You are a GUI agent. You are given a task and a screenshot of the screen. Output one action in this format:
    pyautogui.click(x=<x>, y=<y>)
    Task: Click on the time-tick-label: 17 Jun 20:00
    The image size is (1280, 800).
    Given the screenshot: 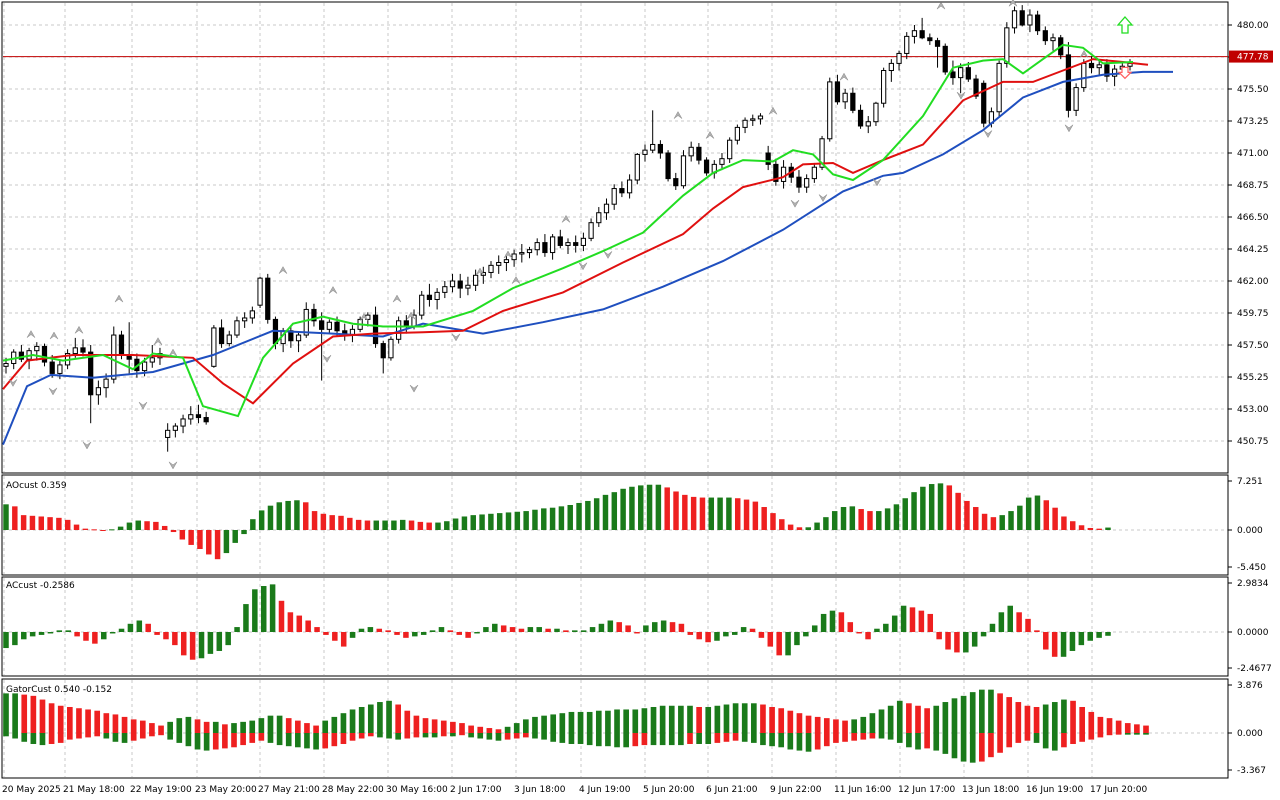 What is the action you would take?
    pyautogui.click(x=1118, y=790)
    